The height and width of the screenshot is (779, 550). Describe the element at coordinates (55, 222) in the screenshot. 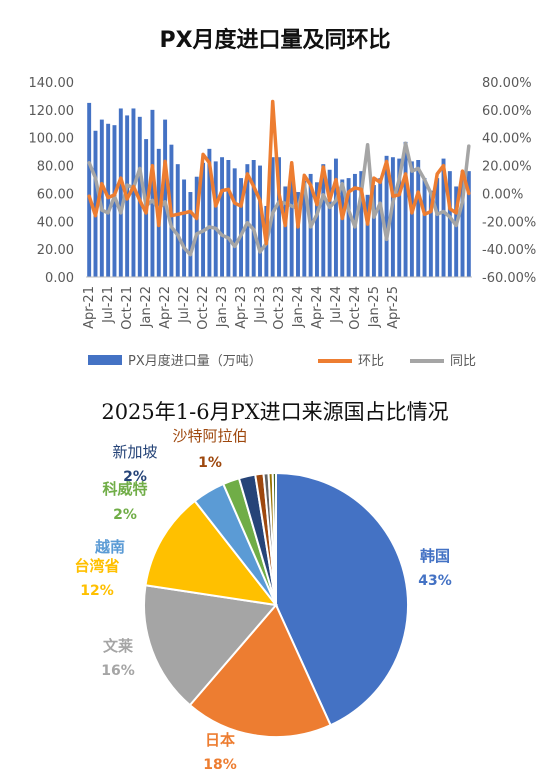

I see `y-left-tick-label: 40.00` at that location.